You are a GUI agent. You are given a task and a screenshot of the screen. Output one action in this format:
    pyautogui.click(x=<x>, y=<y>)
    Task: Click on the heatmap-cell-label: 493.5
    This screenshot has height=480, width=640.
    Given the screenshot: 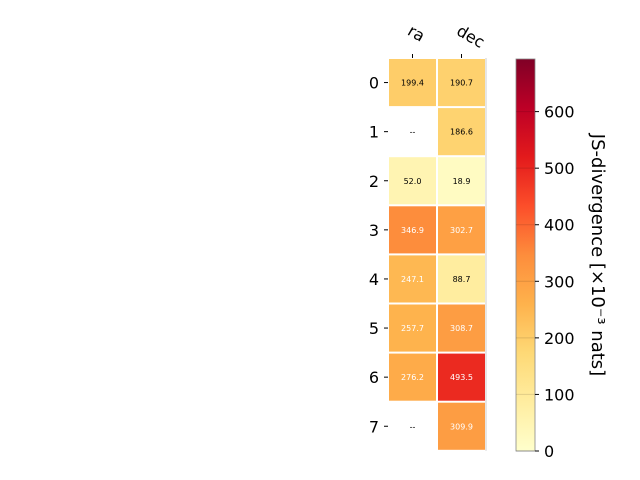 What is the action you would take?
    pyautogui.click(x=461, y=377)
    